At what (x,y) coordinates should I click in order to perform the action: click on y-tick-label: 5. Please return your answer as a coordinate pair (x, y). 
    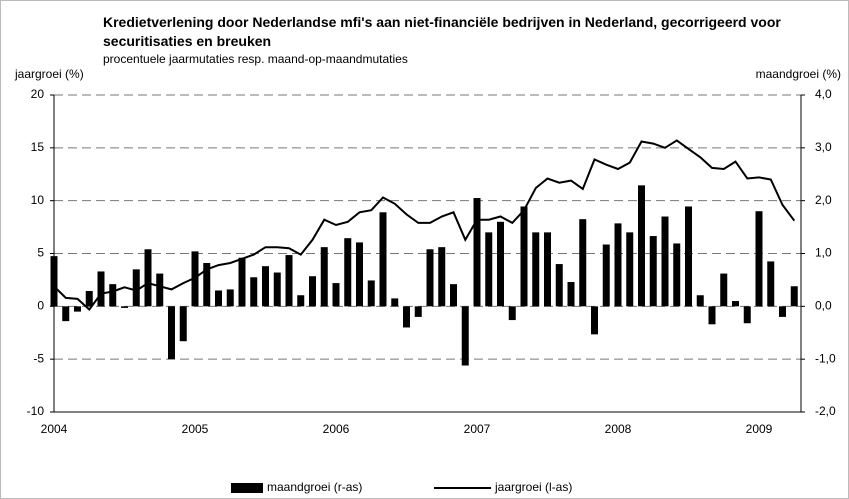
    Looking at the image, I should click on (40, 253).